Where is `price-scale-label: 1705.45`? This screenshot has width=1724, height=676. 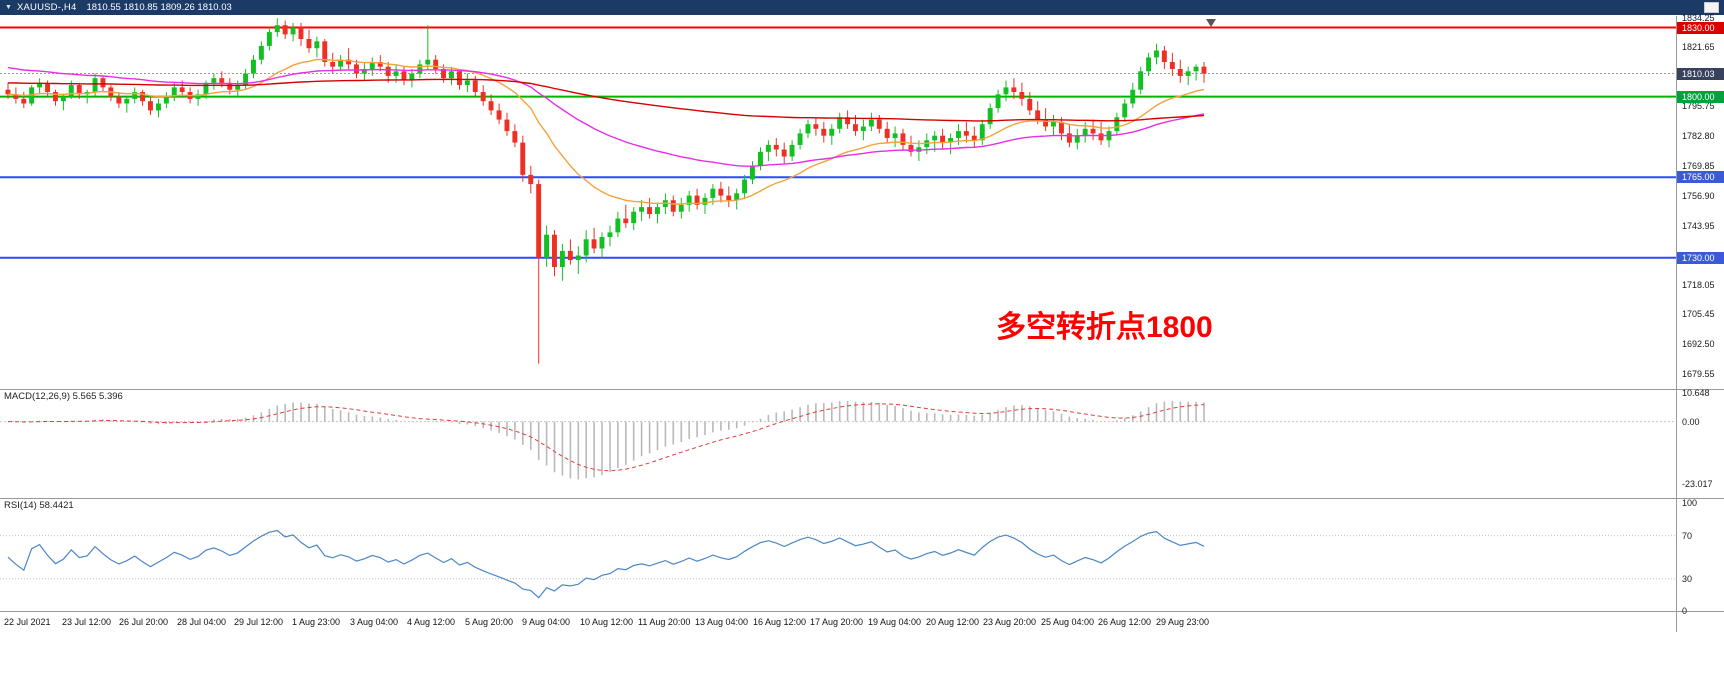
price-scale-label: 1705.45 is located at coordinates (1698, 314).